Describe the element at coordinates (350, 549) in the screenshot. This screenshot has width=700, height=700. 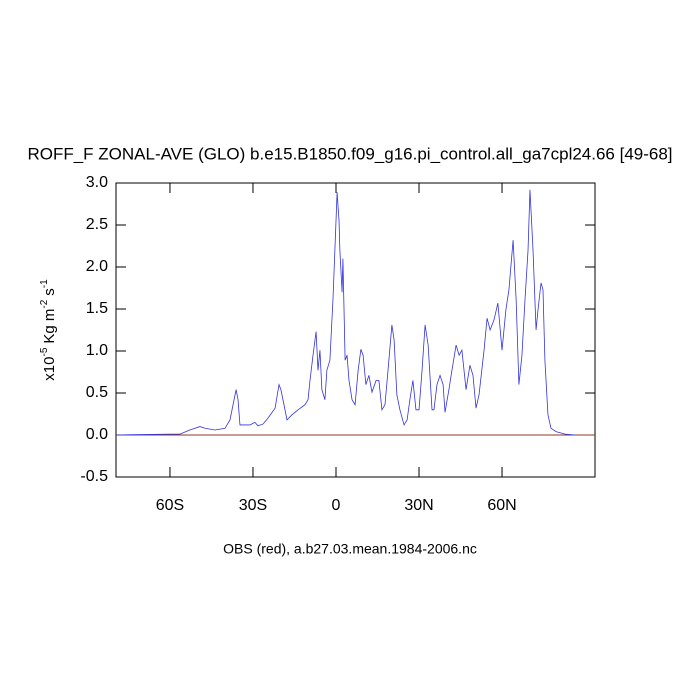
I see `x-axis-label: OBS (red), a.b27.03.mean.1984-2006.nc` at that location.